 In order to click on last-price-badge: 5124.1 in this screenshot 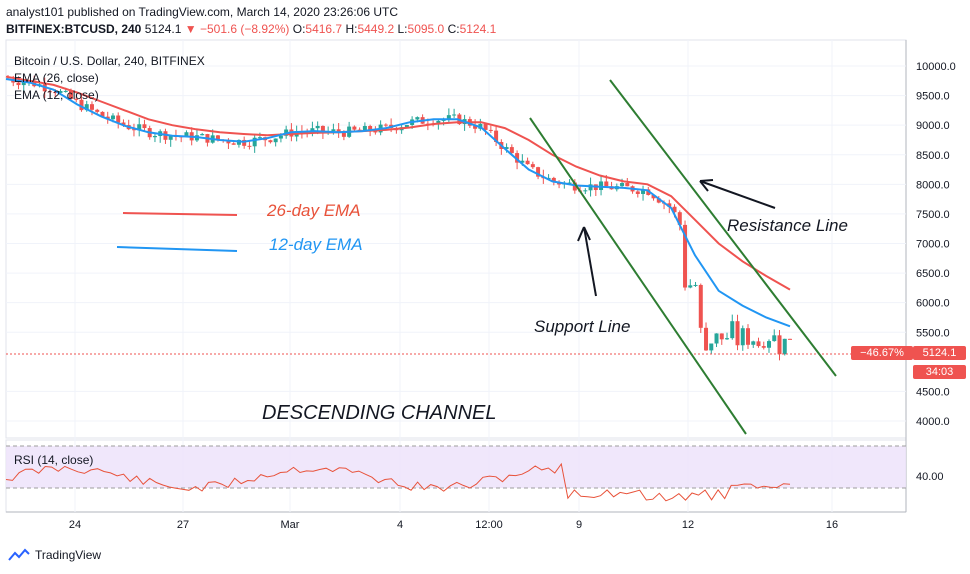, I will do `click(939, 353)`.